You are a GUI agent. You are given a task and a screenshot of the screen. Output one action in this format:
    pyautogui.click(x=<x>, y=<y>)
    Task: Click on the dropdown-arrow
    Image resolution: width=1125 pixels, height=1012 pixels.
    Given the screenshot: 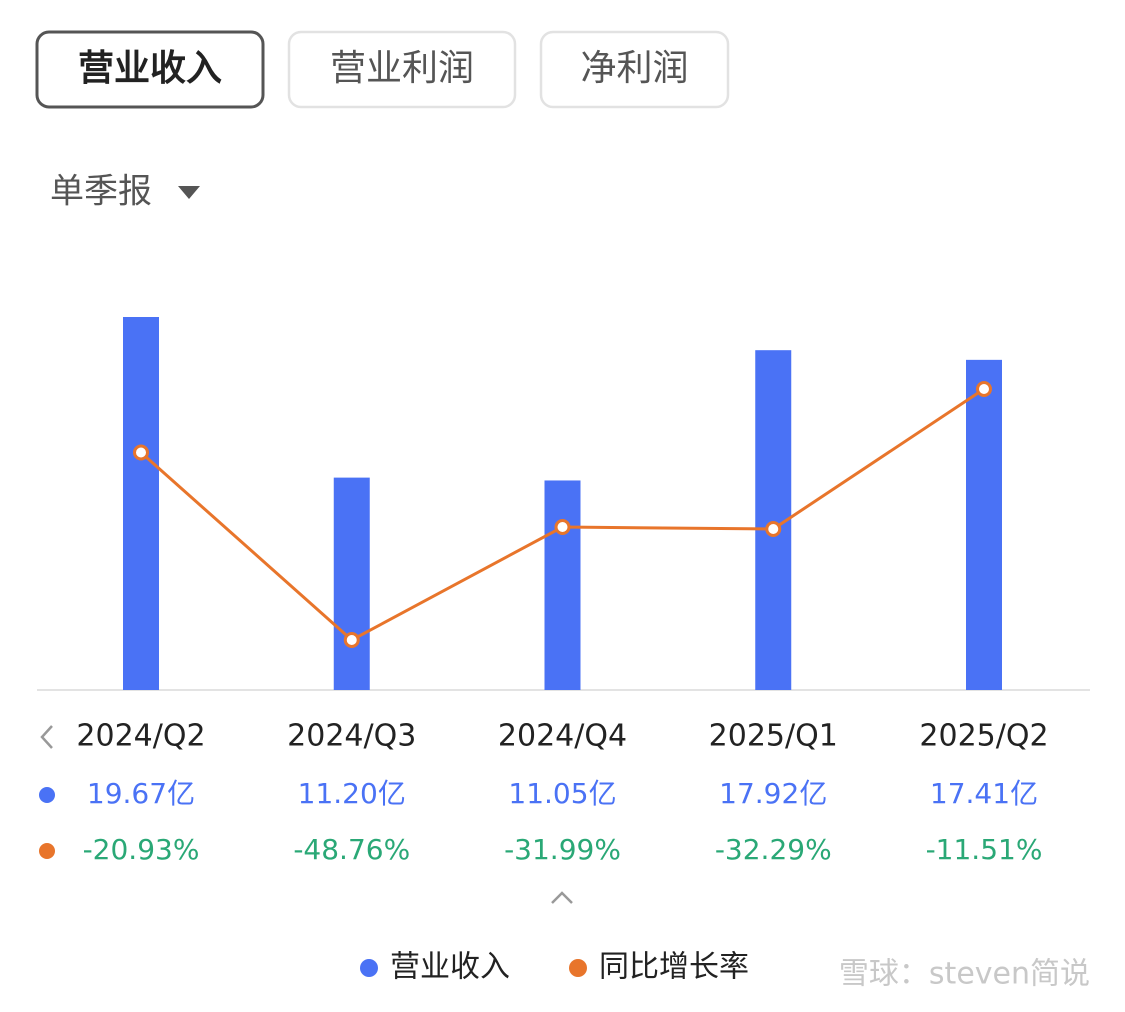 What is the action you would take?
    pyautogui.click(x=189, y=192)
    